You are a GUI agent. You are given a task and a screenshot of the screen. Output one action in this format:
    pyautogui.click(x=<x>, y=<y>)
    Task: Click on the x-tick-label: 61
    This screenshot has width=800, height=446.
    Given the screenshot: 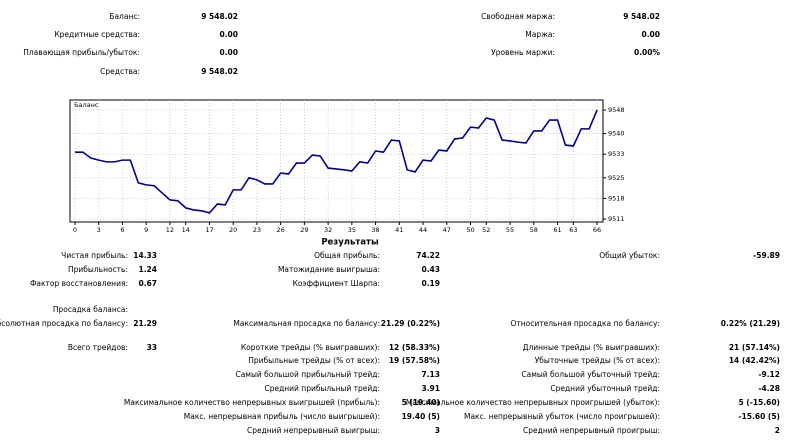 What is the action you would take?
    pyautogui.click(x=557, y=230)
    